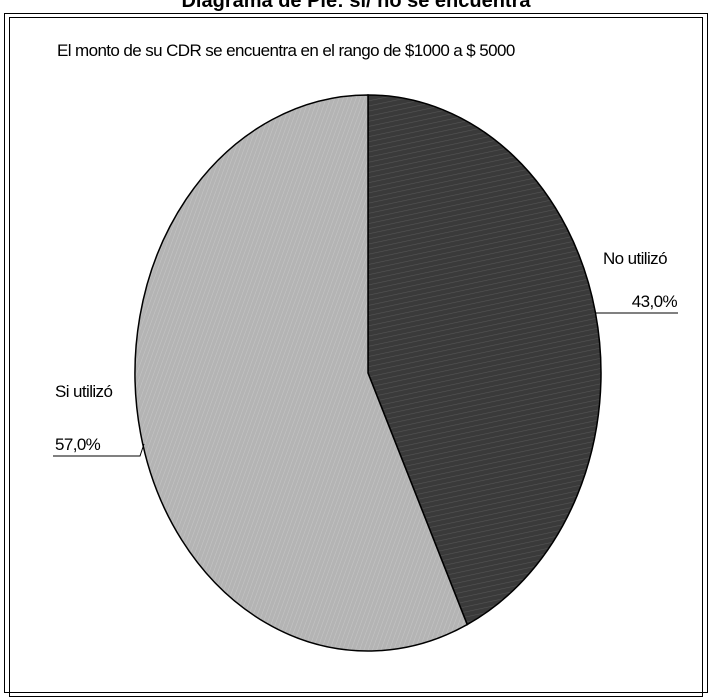 This screenshot has width=712, height=697. What do you see at coordinates (356, 6) in the screenshot?
I see `chart-title: Diagrama de Pie: si/ no se encuentra` at bounding box center [356, 6].